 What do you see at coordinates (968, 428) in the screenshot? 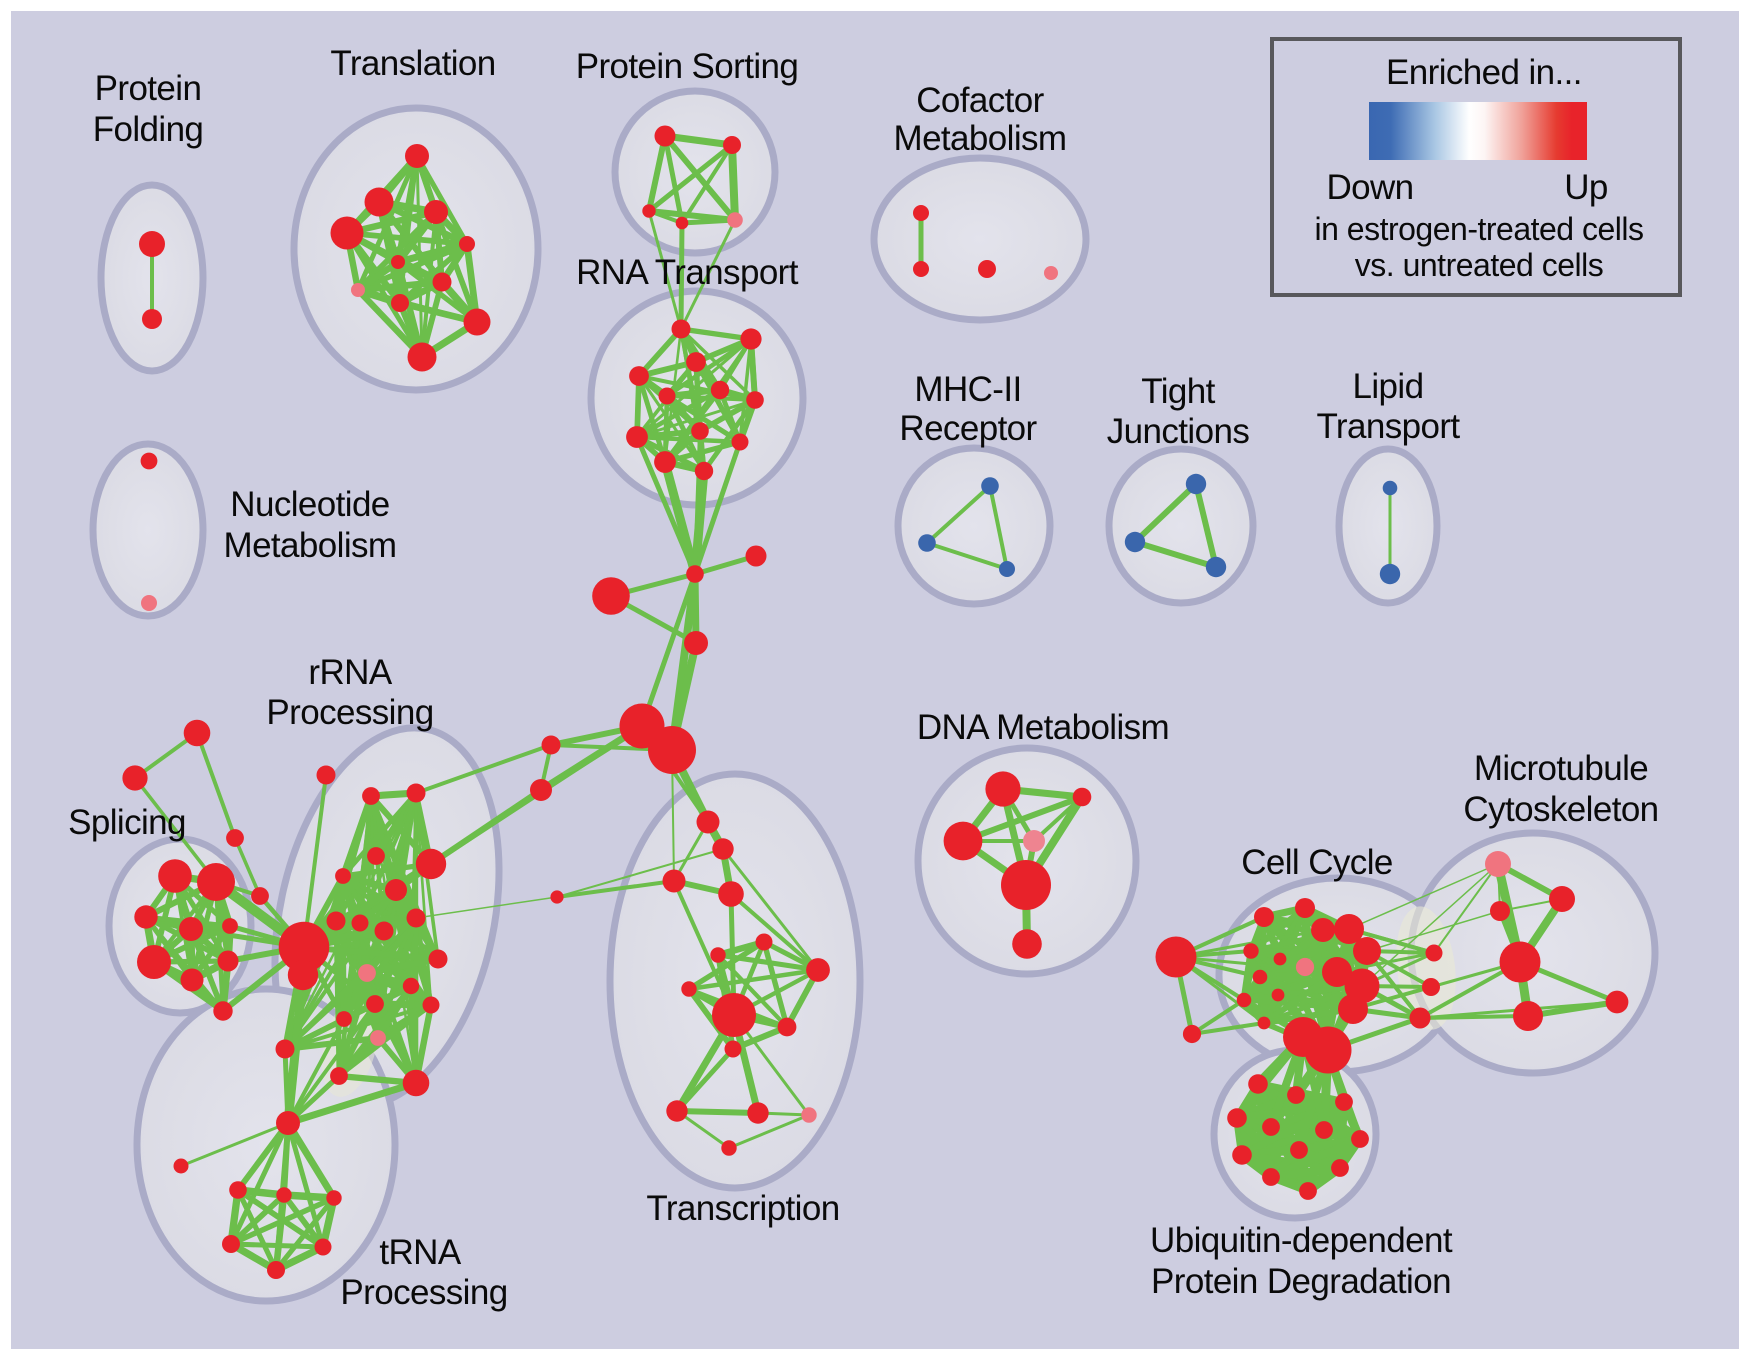
I see `svg-text: Receptor` at bounding box center [968, 428].